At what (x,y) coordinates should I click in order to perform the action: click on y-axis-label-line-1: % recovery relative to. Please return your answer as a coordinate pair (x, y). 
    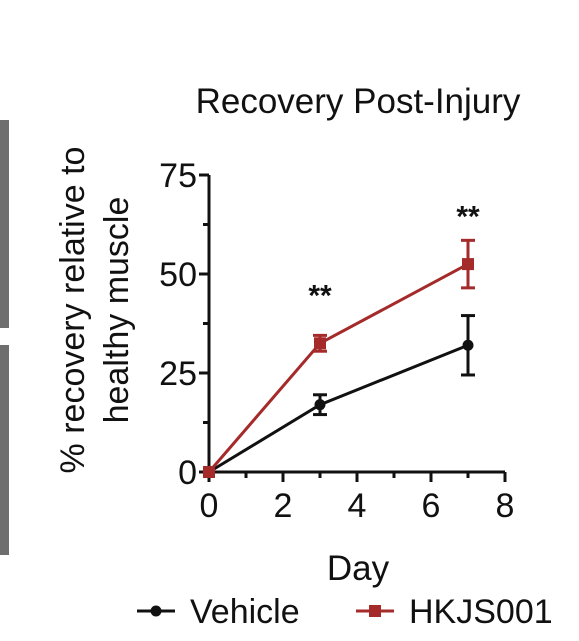
    Looking at the image, I should click on (73, 310).